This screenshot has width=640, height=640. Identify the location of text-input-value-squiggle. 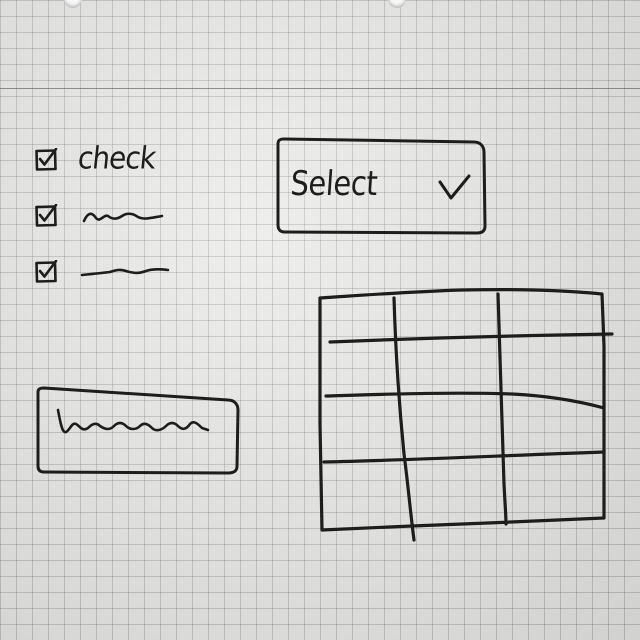
(133, 421).